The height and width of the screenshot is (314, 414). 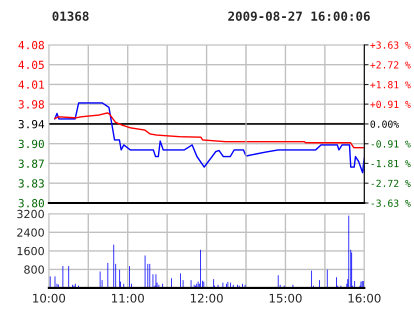 What do you see at coordinates (31, 104) in the screenshot?
I see `y-tick-label: 3.98` at bounding box center [31, 104].